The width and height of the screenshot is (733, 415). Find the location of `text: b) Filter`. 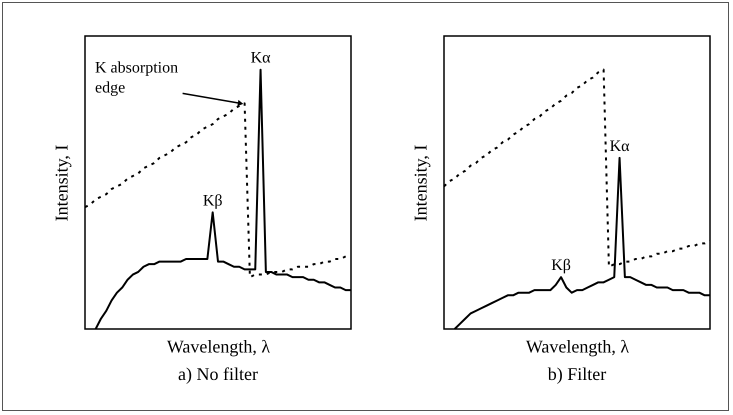

text: b) Filter is located at coordinates (577, 374).